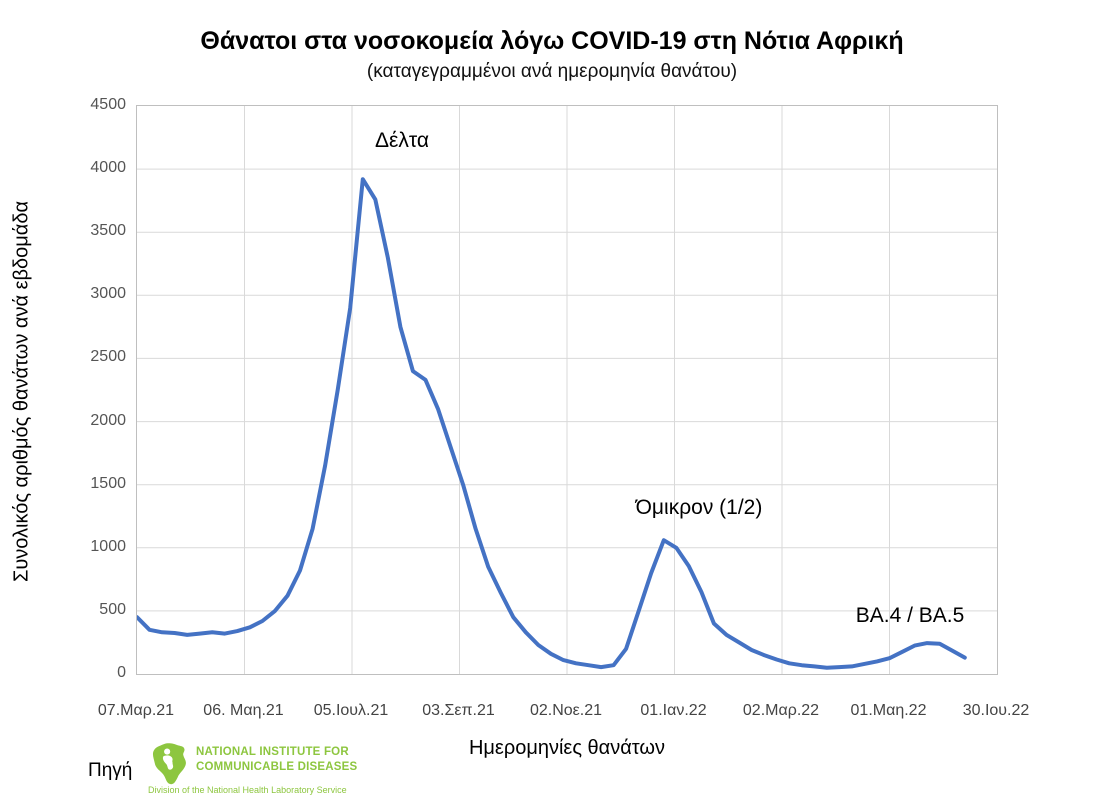  I want to click on chart-subtitle: (καταγεγραμμένοι ανά ημερομηνία θανάτου), so click(552, 71).